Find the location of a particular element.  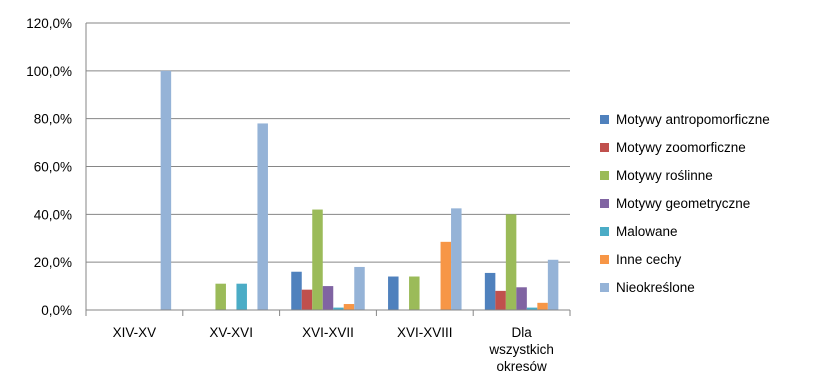

legend-label: Motywy geometryczne is located at coordinates (683, 203).